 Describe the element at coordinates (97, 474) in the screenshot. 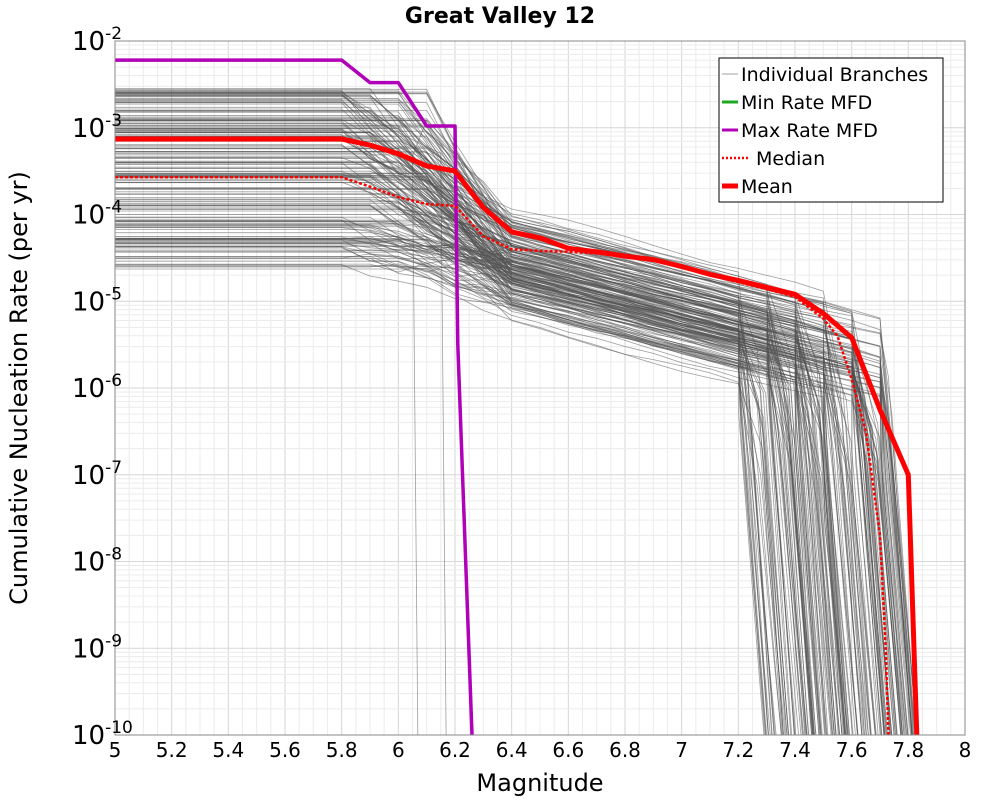

I see `y-tick-label: 10⁻⁷` at that location.